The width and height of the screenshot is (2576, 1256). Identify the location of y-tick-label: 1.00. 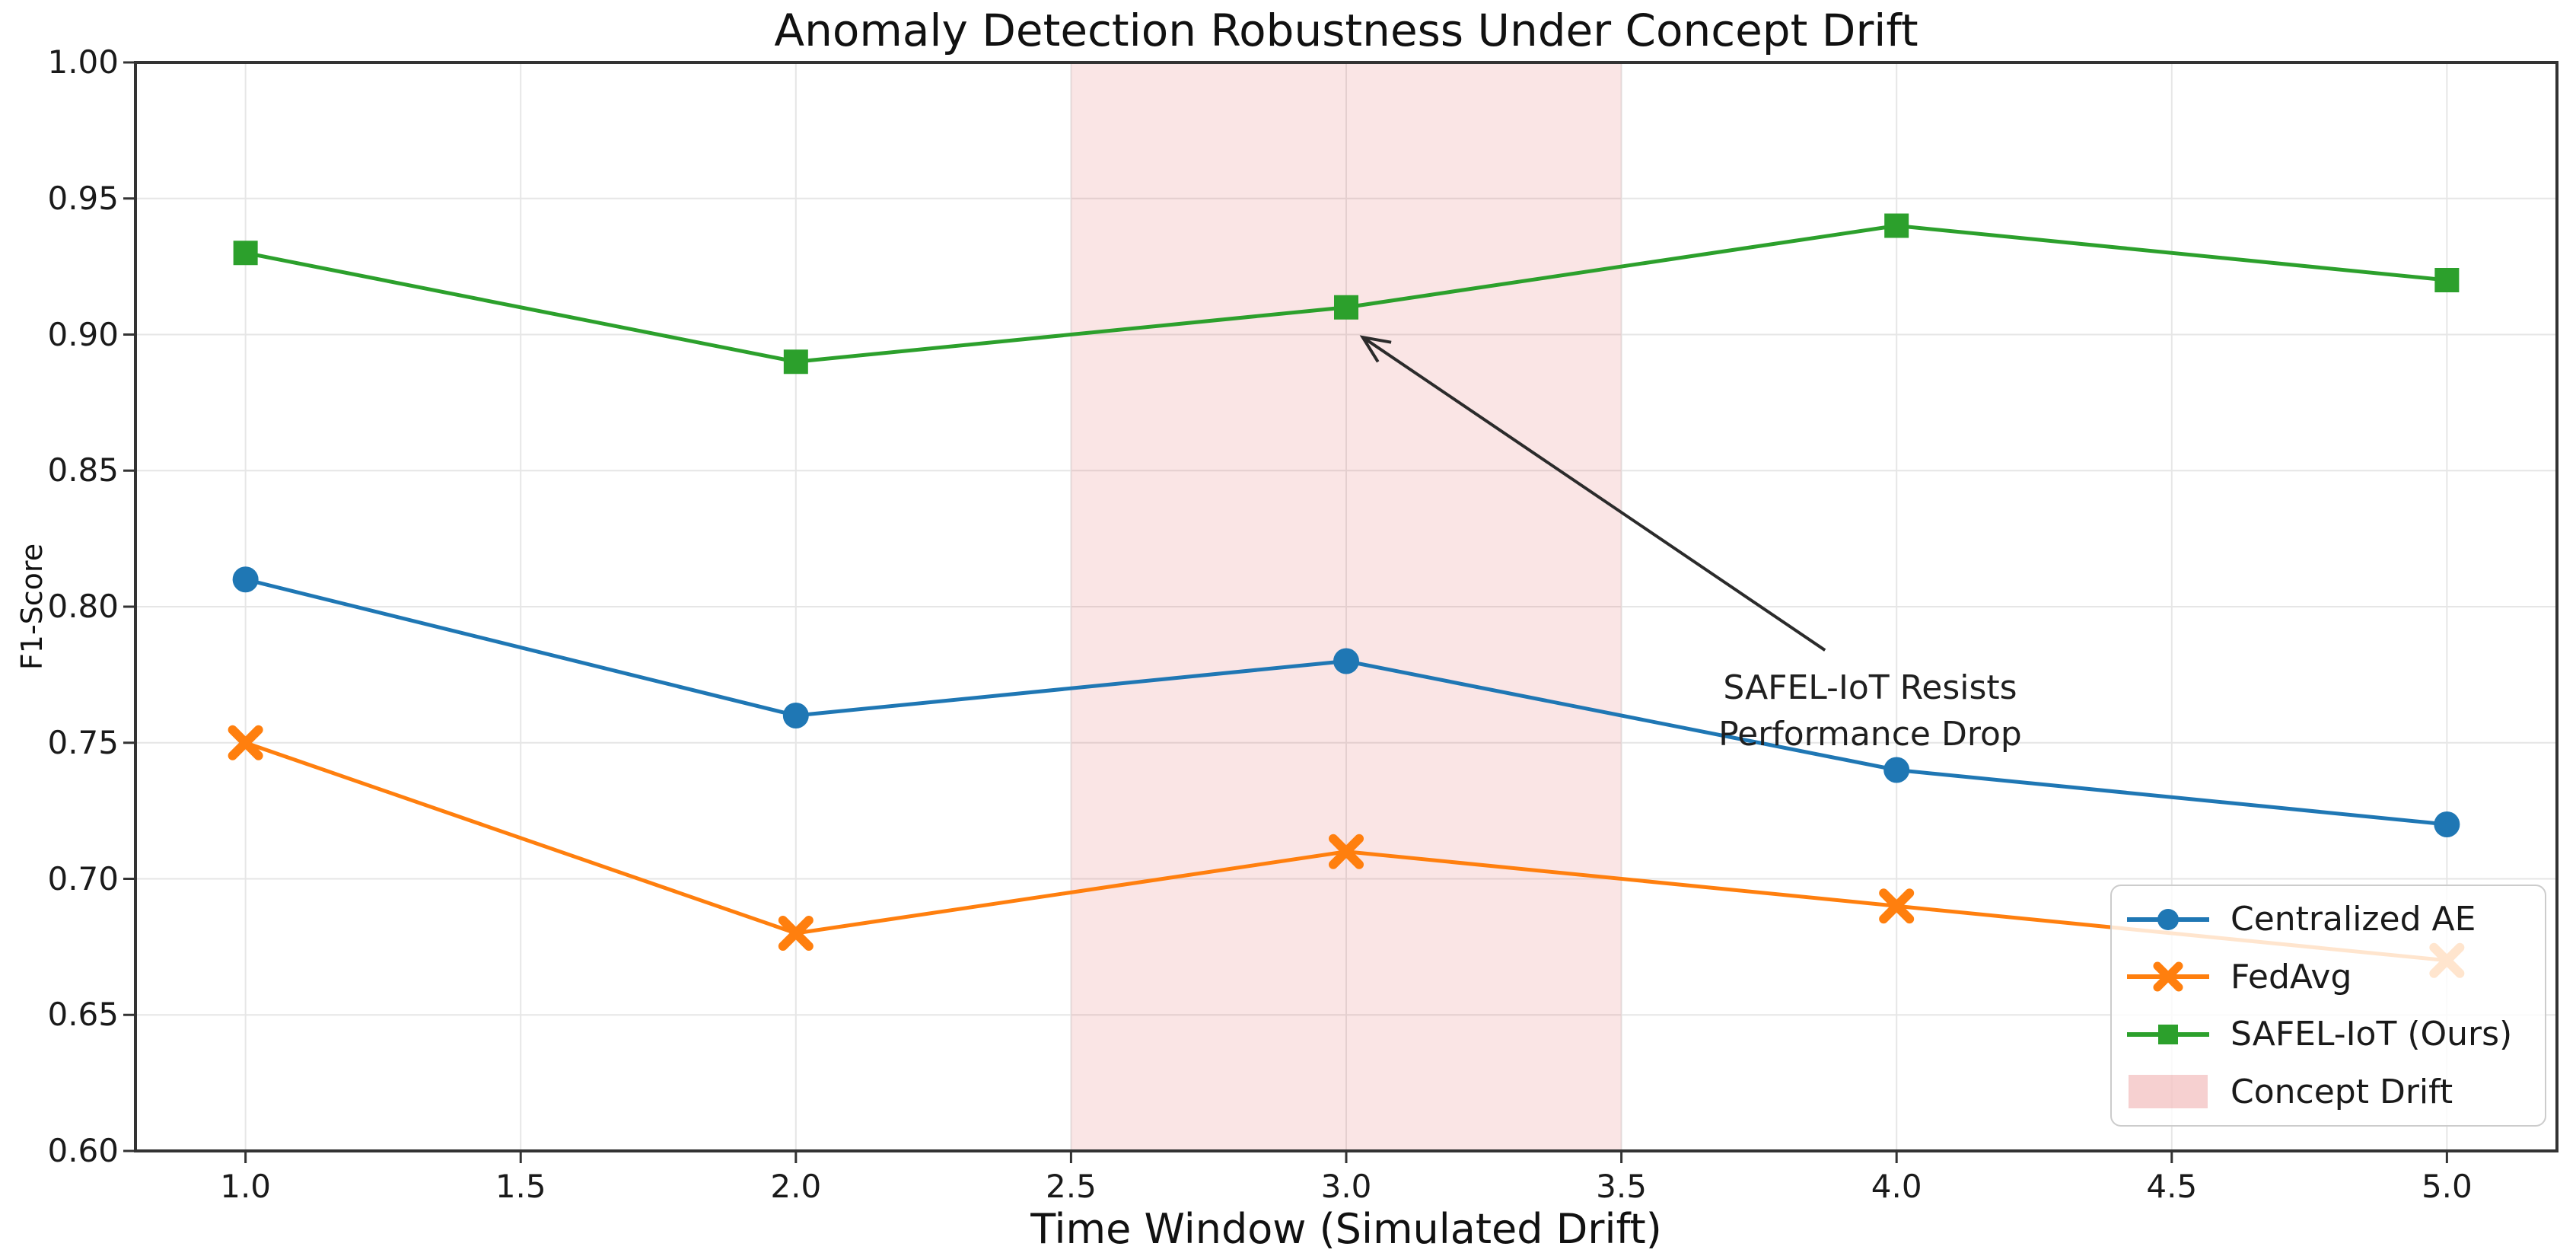
(83, 62).